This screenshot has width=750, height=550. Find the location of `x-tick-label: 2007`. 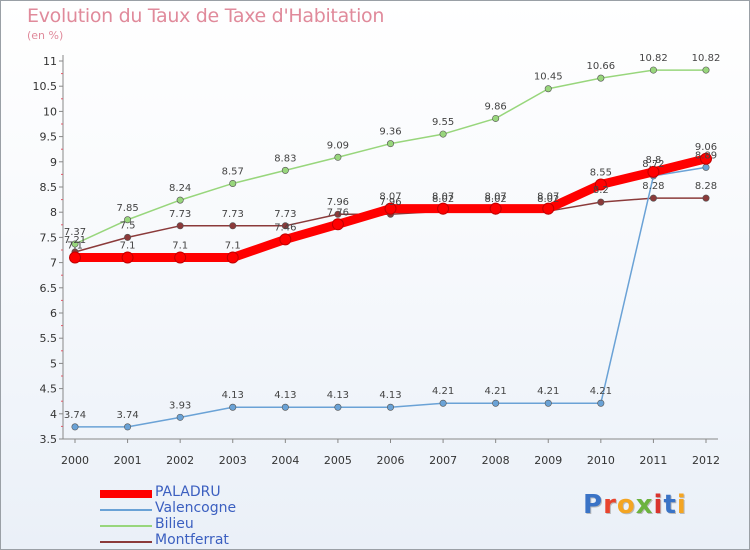

x-tick-label: 2007 is located at coordinates (443, 460).